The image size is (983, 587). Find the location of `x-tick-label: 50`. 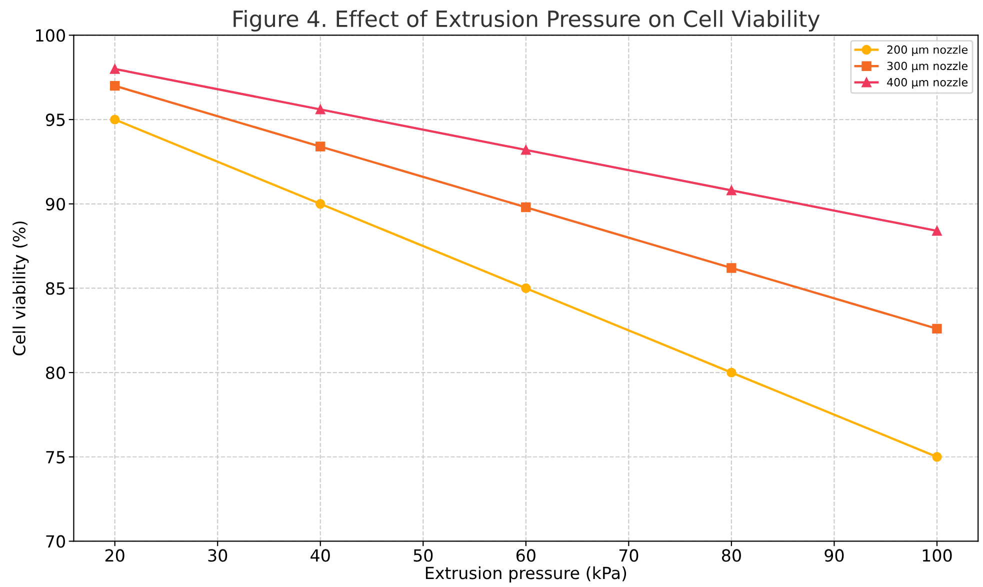

x-tick-label: 50 is located at coordinates (423, 555).